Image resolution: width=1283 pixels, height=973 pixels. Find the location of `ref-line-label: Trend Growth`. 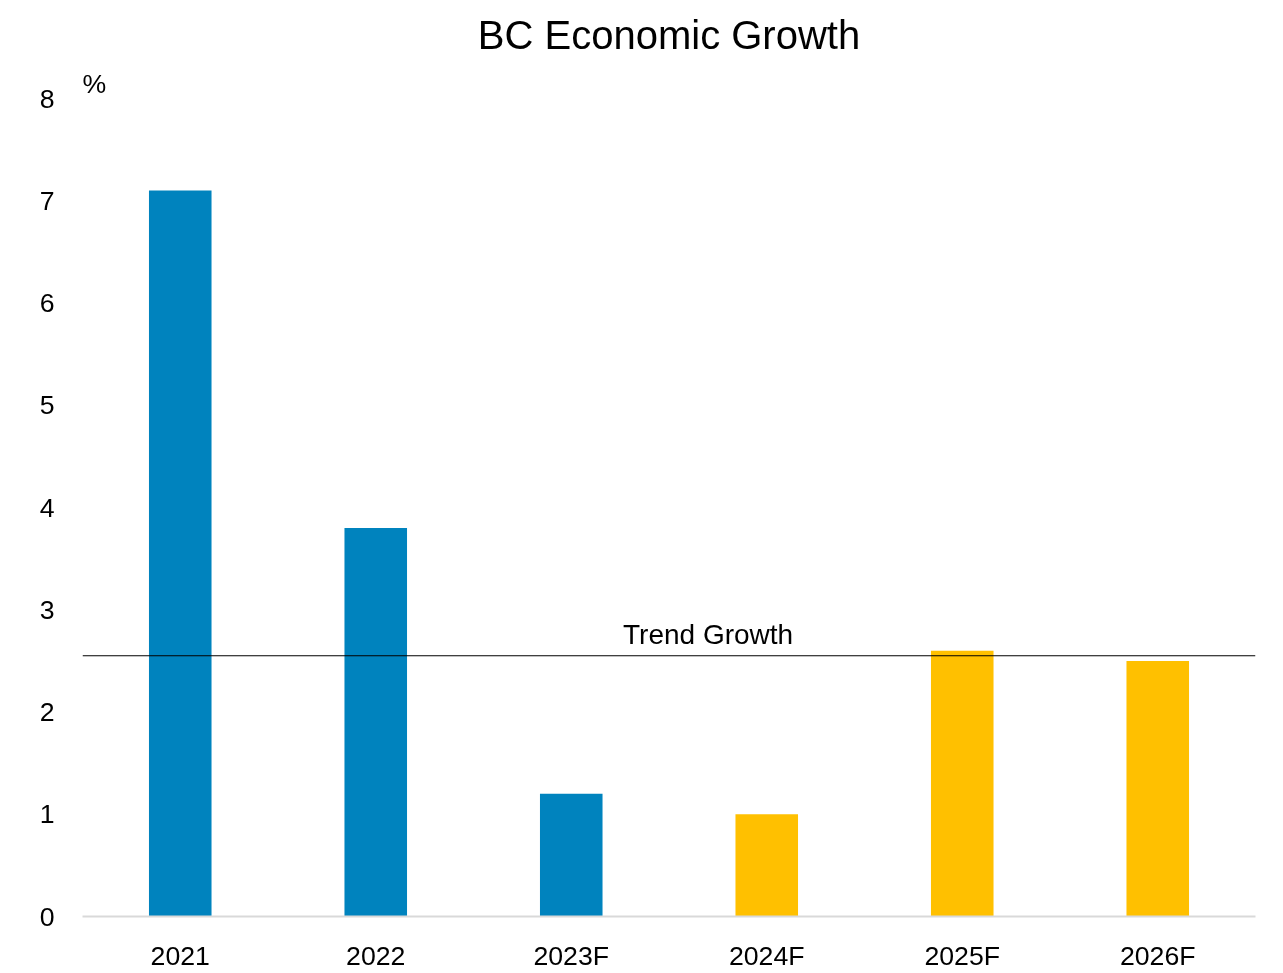

ref-line-label: Trend Growth is located at coordinates (708, 634).